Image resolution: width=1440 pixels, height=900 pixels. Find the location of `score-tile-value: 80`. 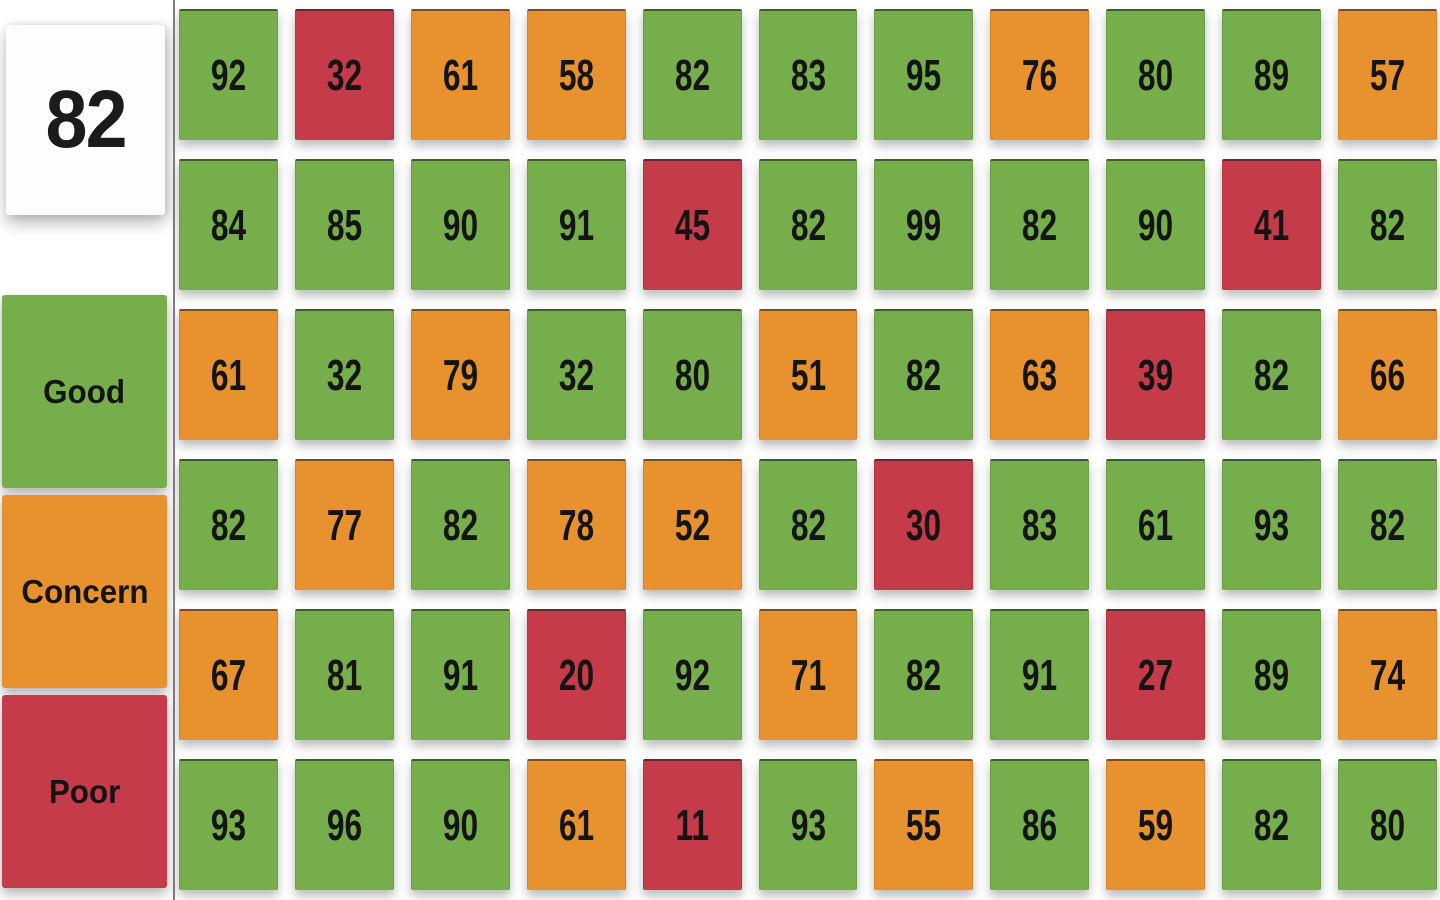

score-tile-value: 80 is located at coordinates (692, 375).